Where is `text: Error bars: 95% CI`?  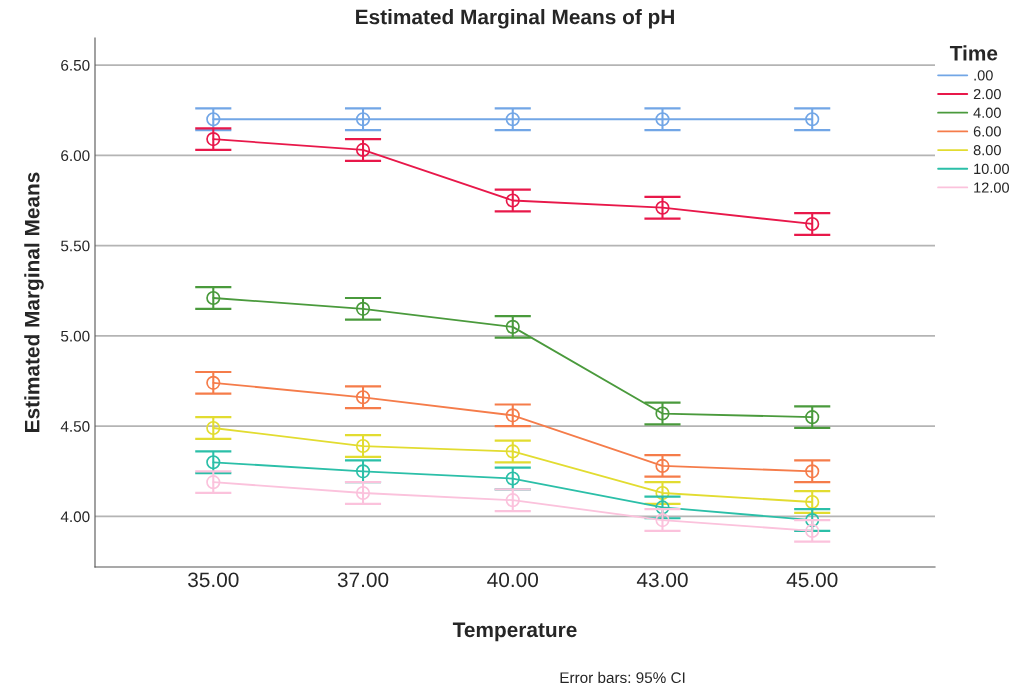 text: Error bars: 95% CI is located at coordinates (622, 677).